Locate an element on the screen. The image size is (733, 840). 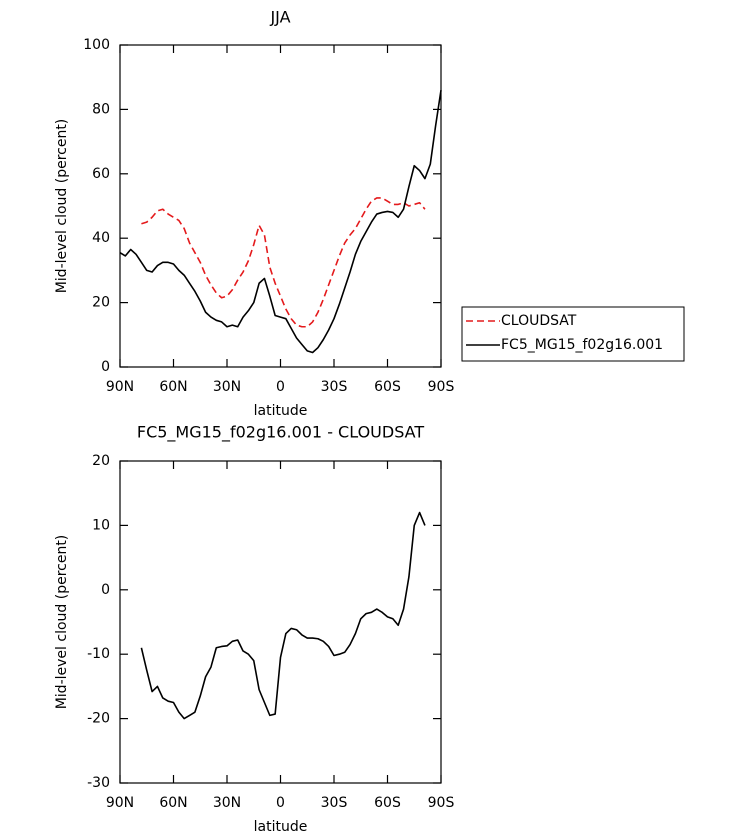
y-tick-label: 100 is located at coordinates (96, 45).